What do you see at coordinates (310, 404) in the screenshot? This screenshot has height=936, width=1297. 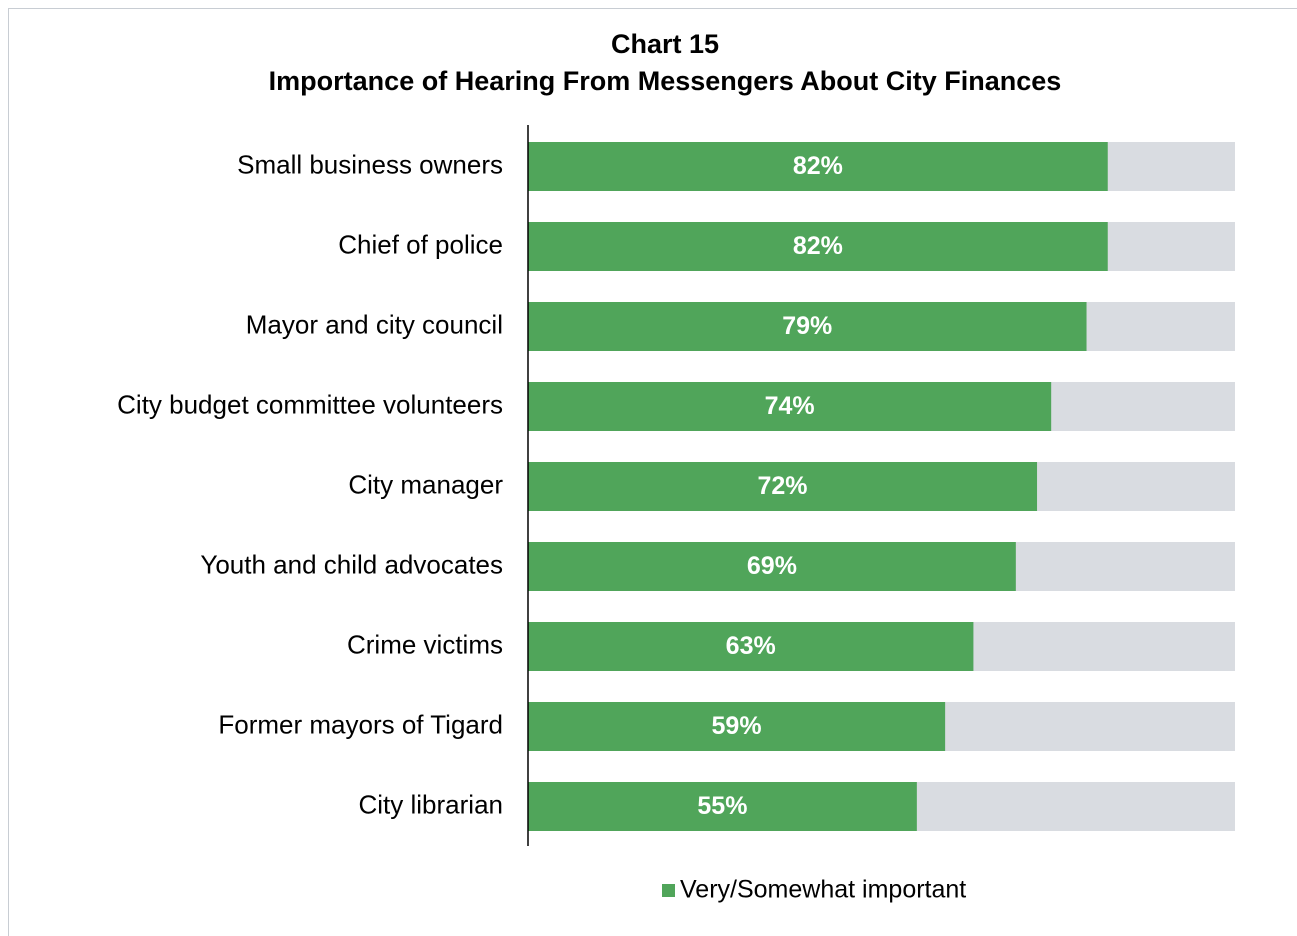 I see `category-label: City budget committee volunteers` at bounding box center [310, 404].